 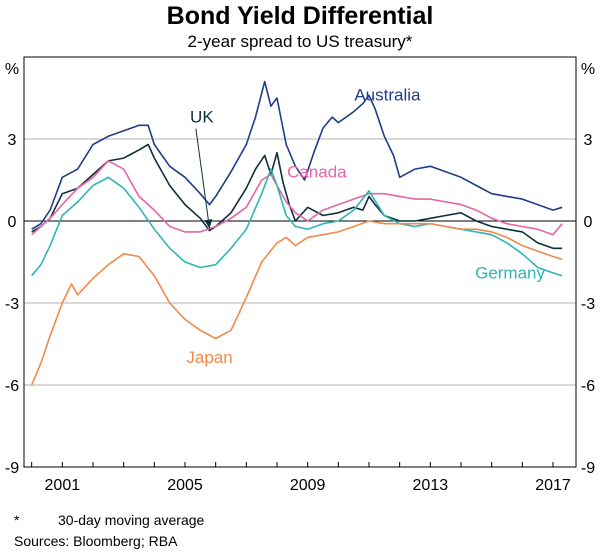 What do you see at coordinates (12, 386) in the screenshot?
I see `y-tick-label-left: -6` at bounding box center [12, 386].